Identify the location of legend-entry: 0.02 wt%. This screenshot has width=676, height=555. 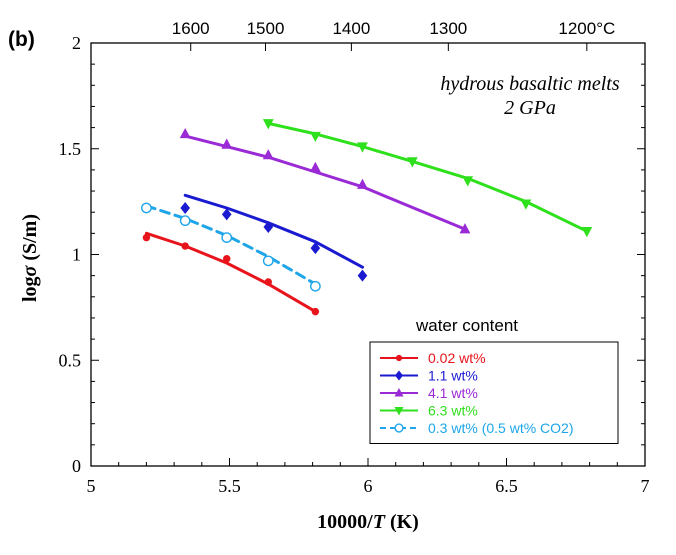
(433, 358).